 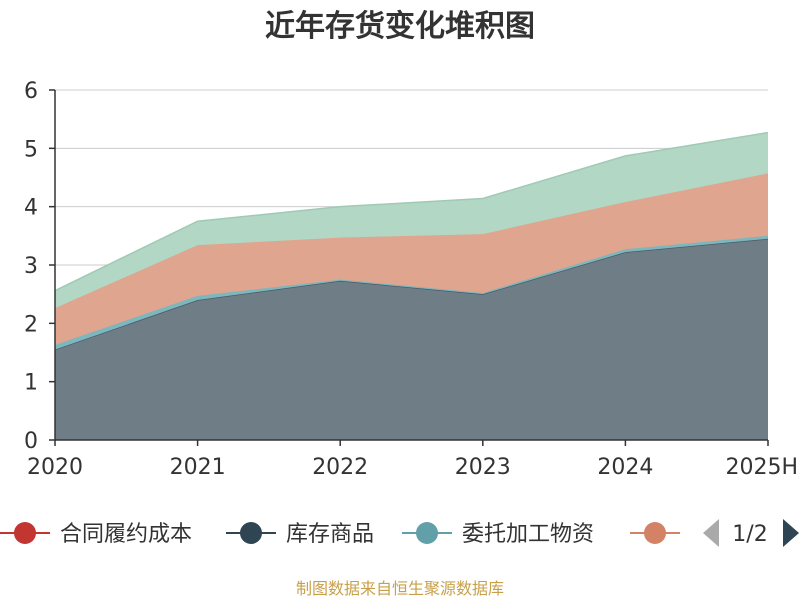 I want to click on legend-item, so click(x=655, y=533).